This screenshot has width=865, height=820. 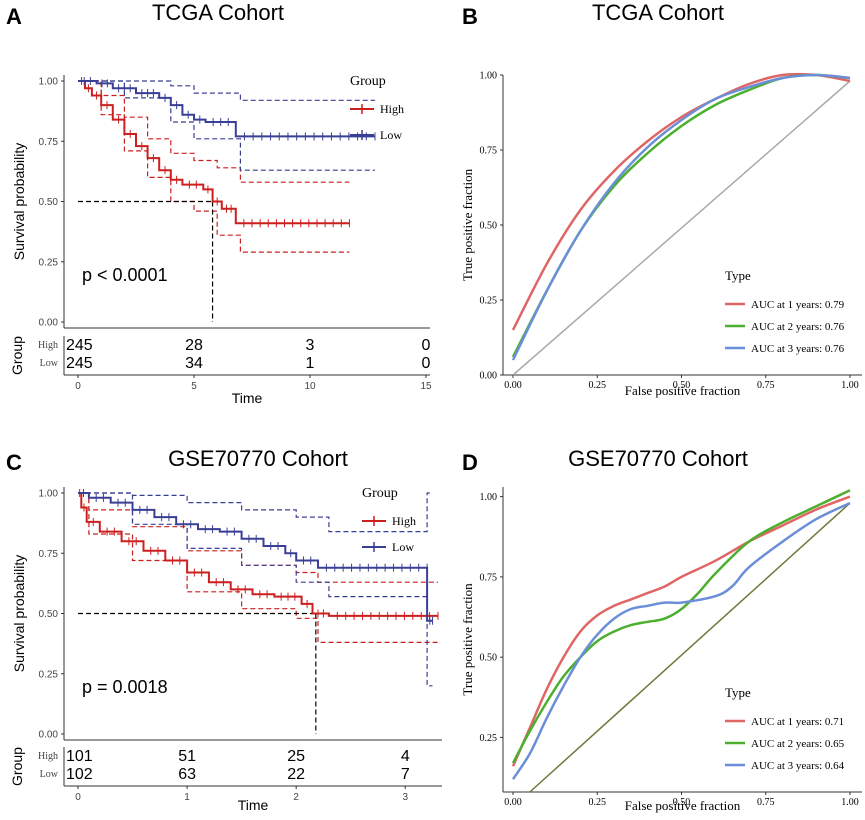 I want to click on risk-count: 25, so click(x=296, y=756).